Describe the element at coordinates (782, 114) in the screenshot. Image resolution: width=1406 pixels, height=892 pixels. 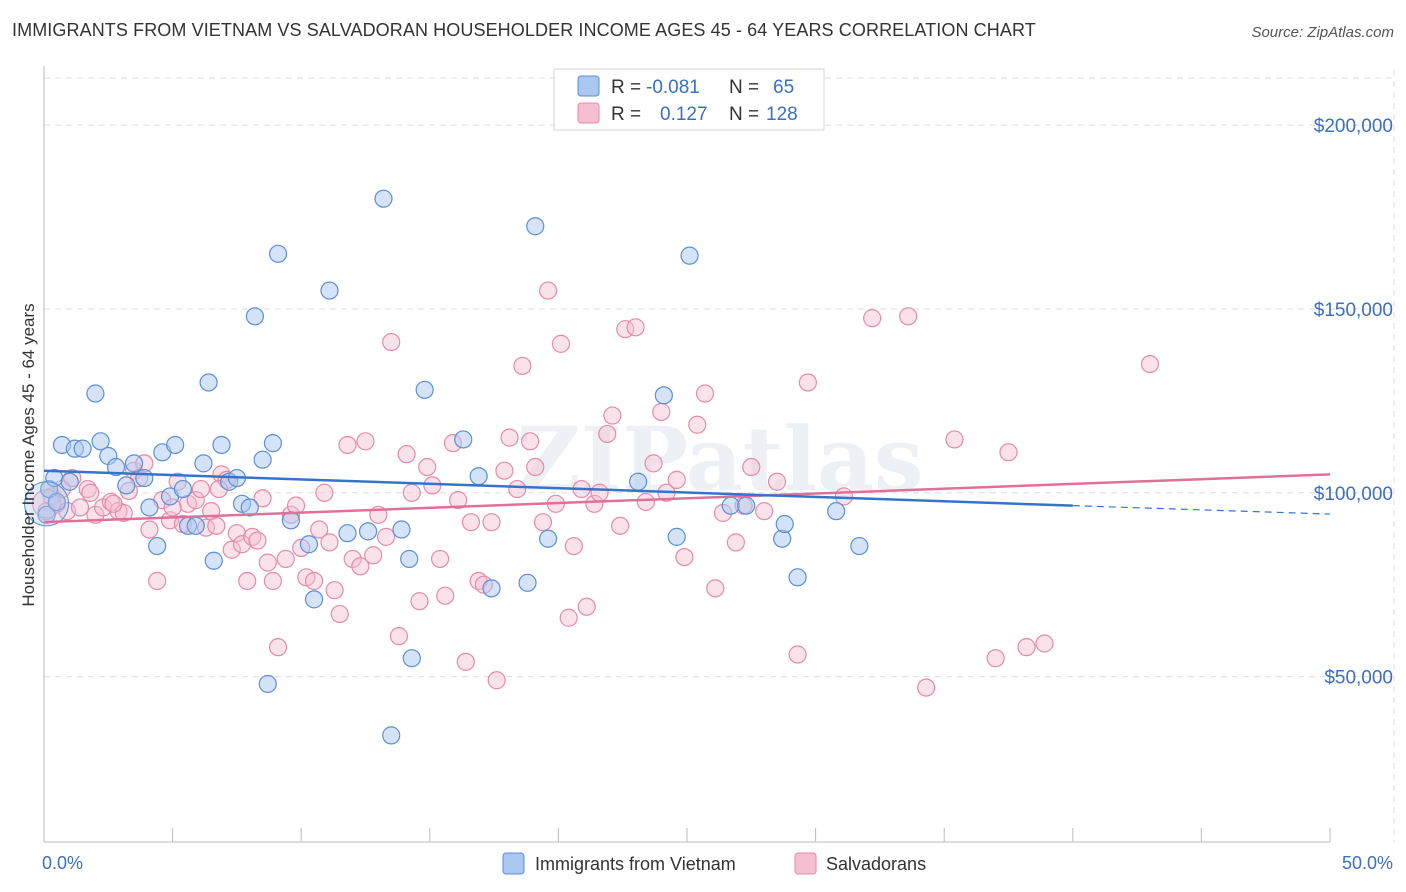
I see `legend-n-value: 128` at that location.